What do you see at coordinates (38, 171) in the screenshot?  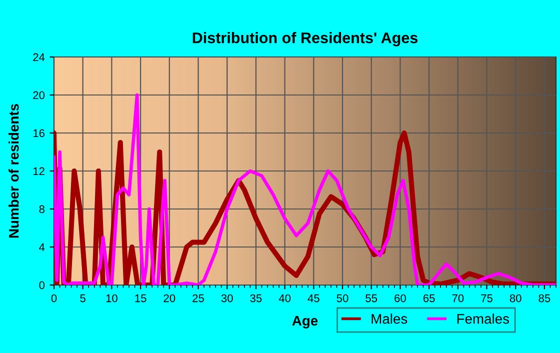 I see `y-tick-label: 12` at bounding box center [38, 171].